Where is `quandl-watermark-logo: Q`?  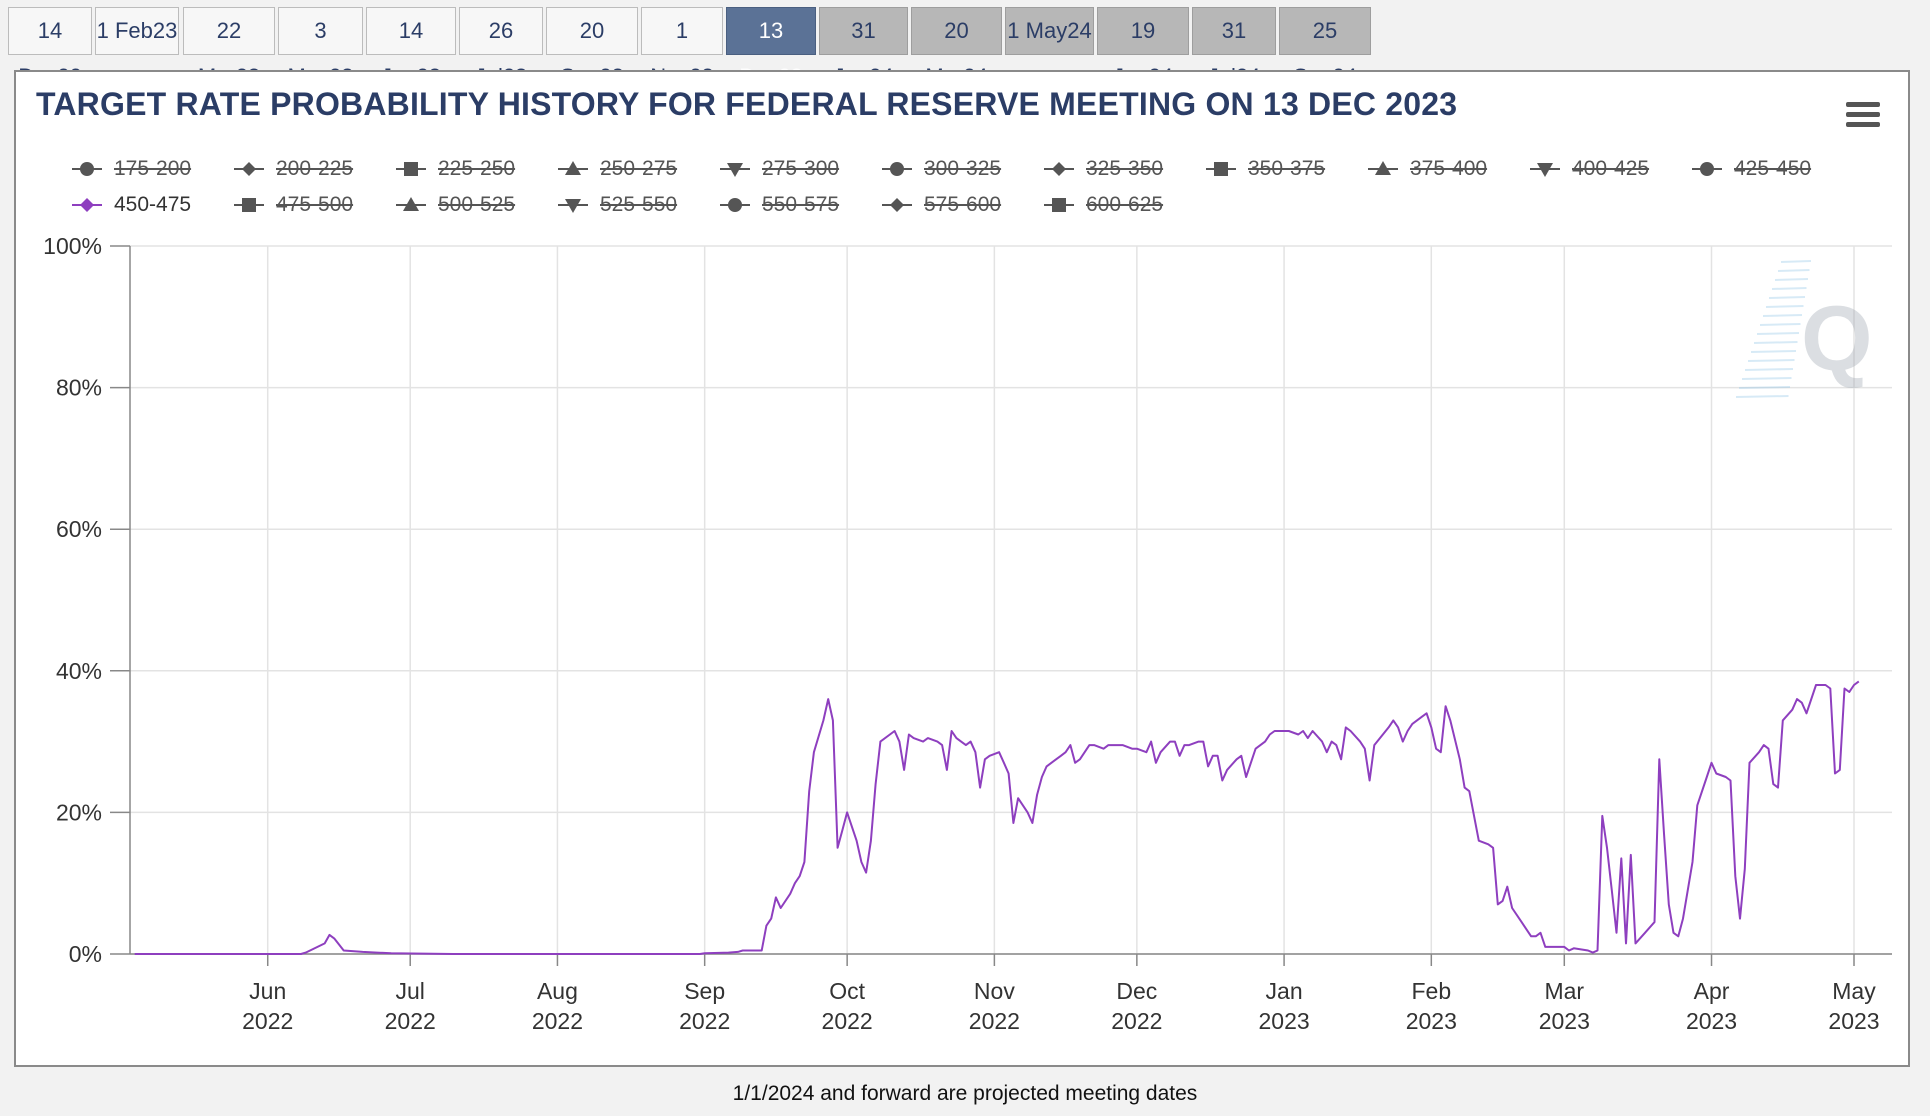
quandl-watermark-logo: Q is located at coordinates (1804, 329).